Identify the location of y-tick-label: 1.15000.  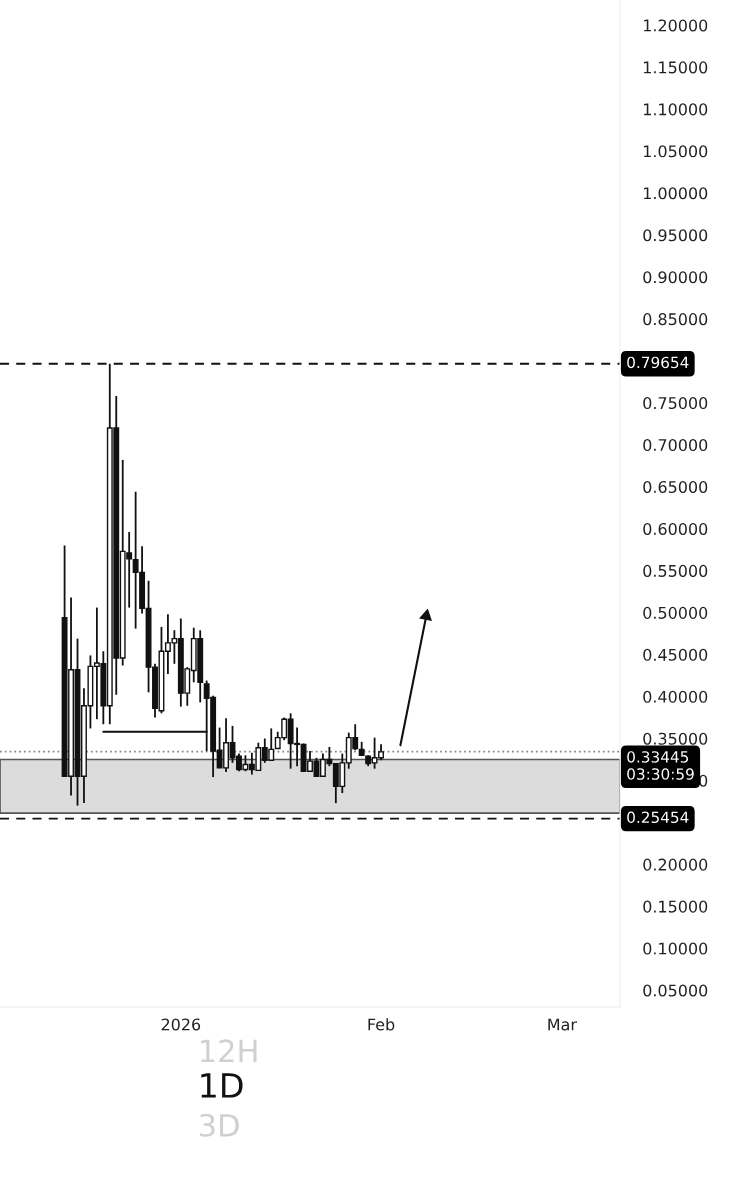
(675, 67).